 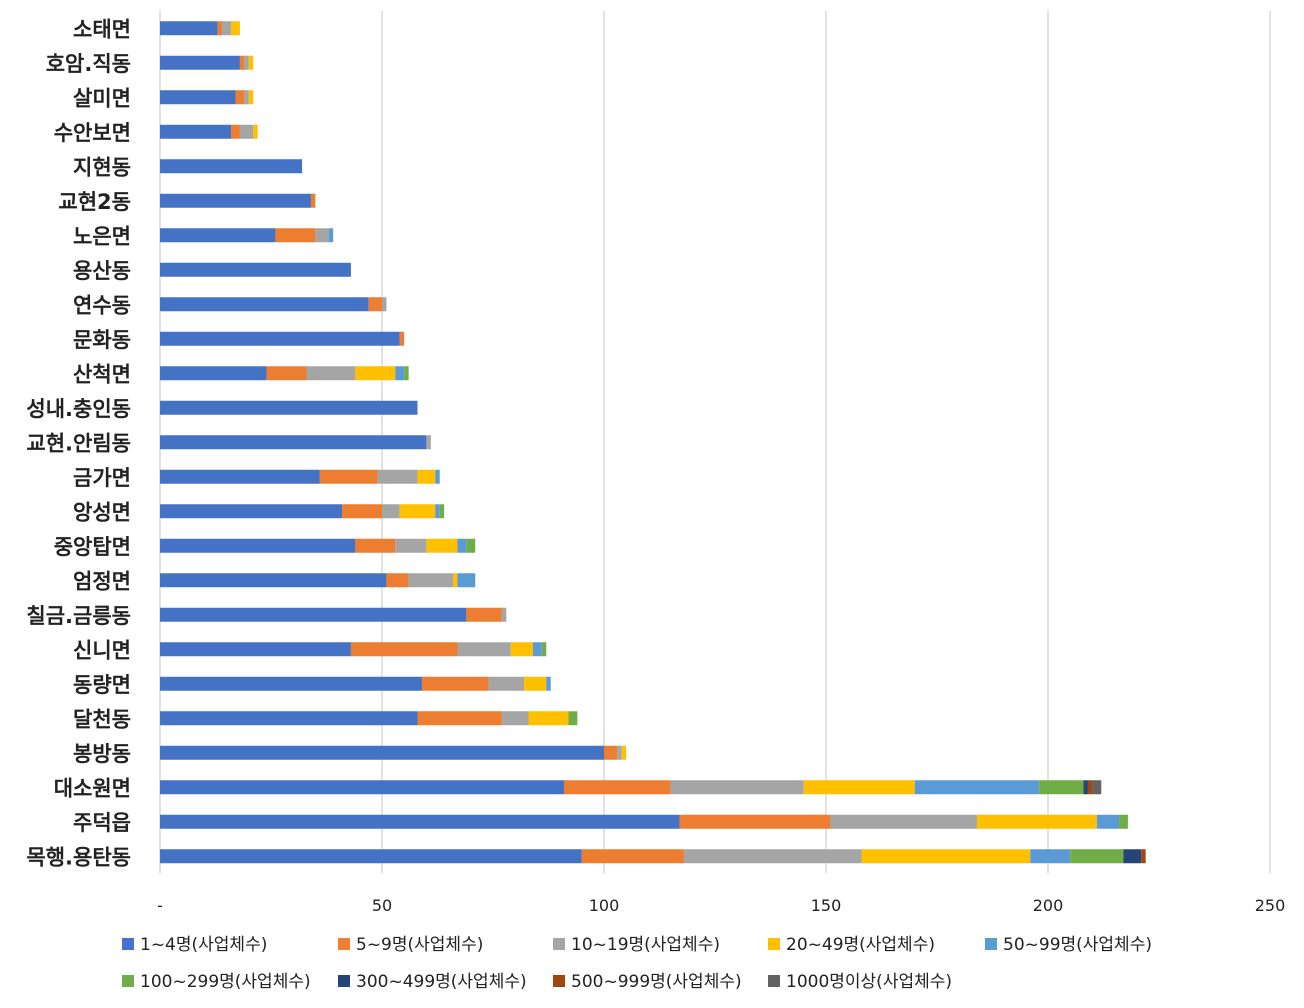 What do you see at coordinates (102, 512) in the screenshot?
I see `category-label: 앙성면` at bounding box center [102, 512].